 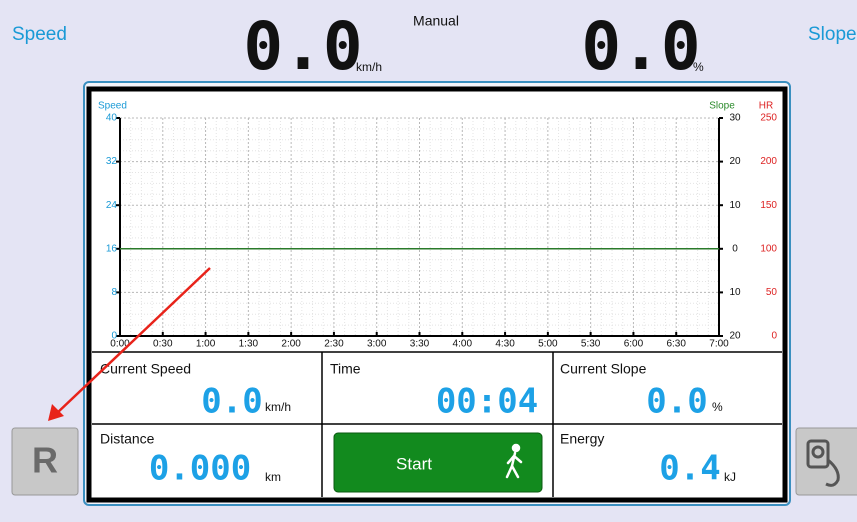 I want to click on time-tick-label: 0:00, so click(x=120, y=344).